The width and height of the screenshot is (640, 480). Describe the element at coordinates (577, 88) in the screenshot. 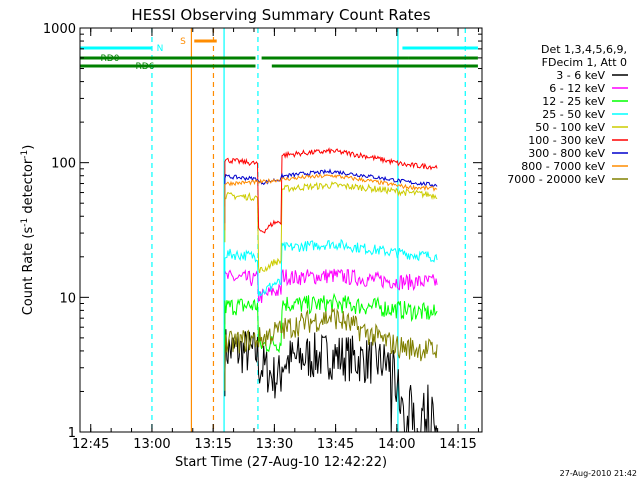

I see `legend-label-1: 6 - 12 keV` at that location.